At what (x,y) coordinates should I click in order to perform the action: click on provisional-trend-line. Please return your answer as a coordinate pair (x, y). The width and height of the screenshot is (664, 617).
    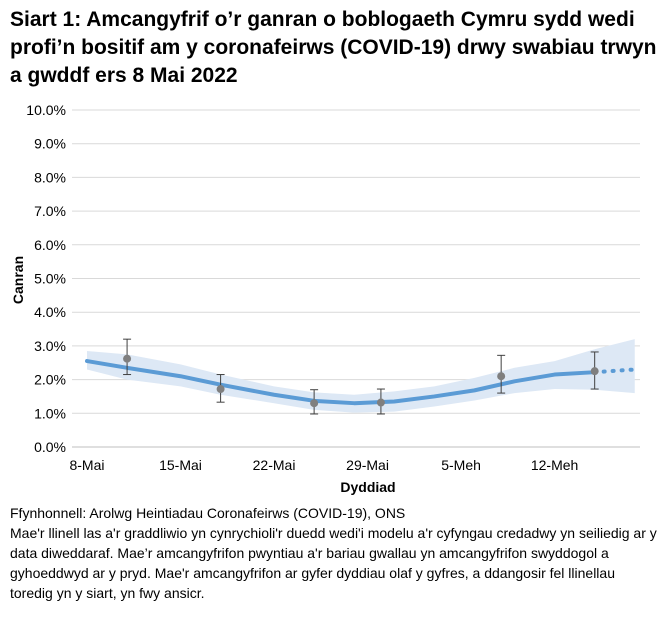
    Looking at the image, I should click on (614, 371).